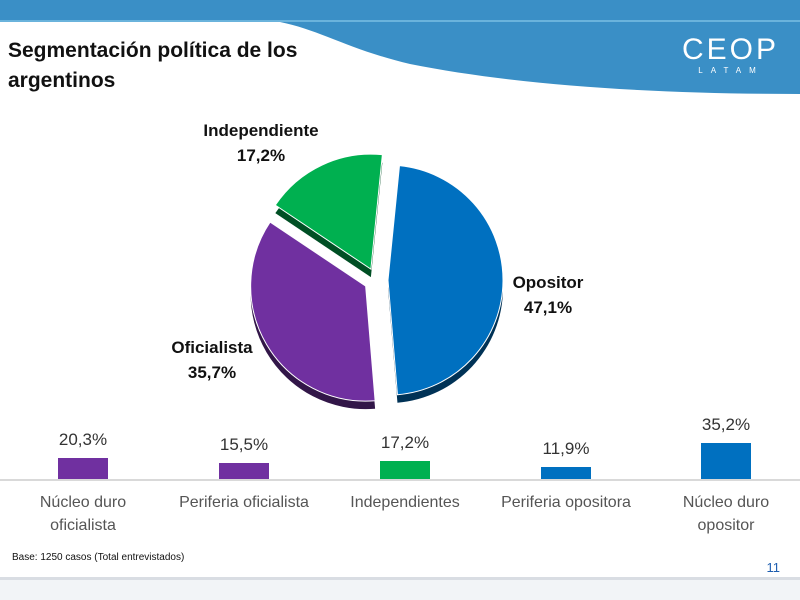  Describe the element at coordinates (212, 360) in the screenshot. I see `pie-label-oficialista: Oficialista 35,7%` at that location.